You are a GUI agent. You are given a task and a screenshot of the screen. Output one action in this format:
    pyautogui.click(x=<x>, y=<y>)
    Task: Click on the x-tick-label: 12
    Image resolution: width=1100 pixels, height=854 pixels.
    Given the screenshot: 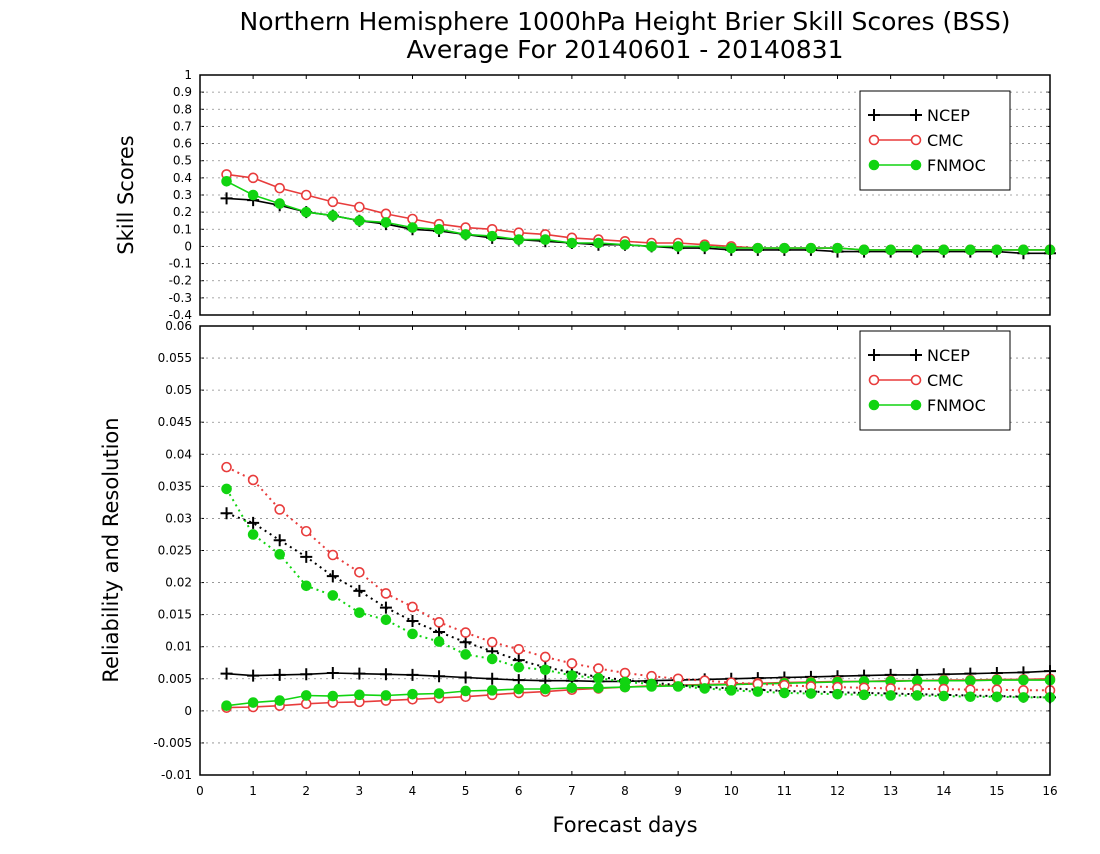 What is the action you would take?
    pyautogui.click(x=837, y=791)
    